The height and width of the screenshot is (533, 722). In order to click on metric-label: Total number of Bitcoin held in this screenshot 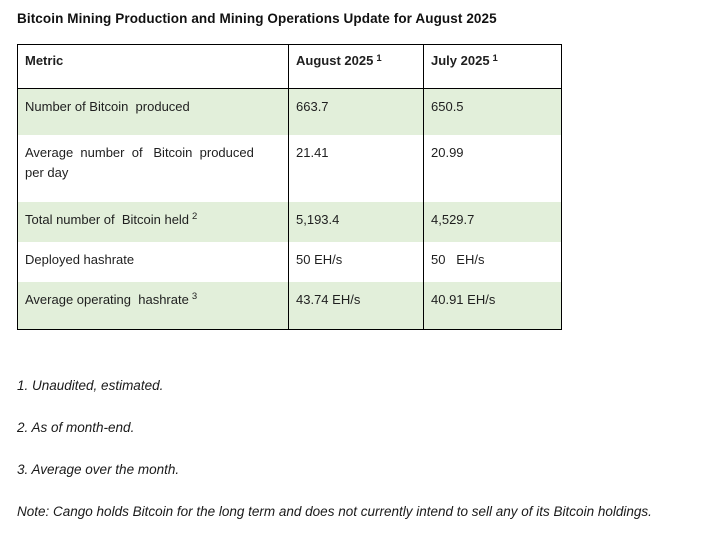, I will do `click(107, 219)`.